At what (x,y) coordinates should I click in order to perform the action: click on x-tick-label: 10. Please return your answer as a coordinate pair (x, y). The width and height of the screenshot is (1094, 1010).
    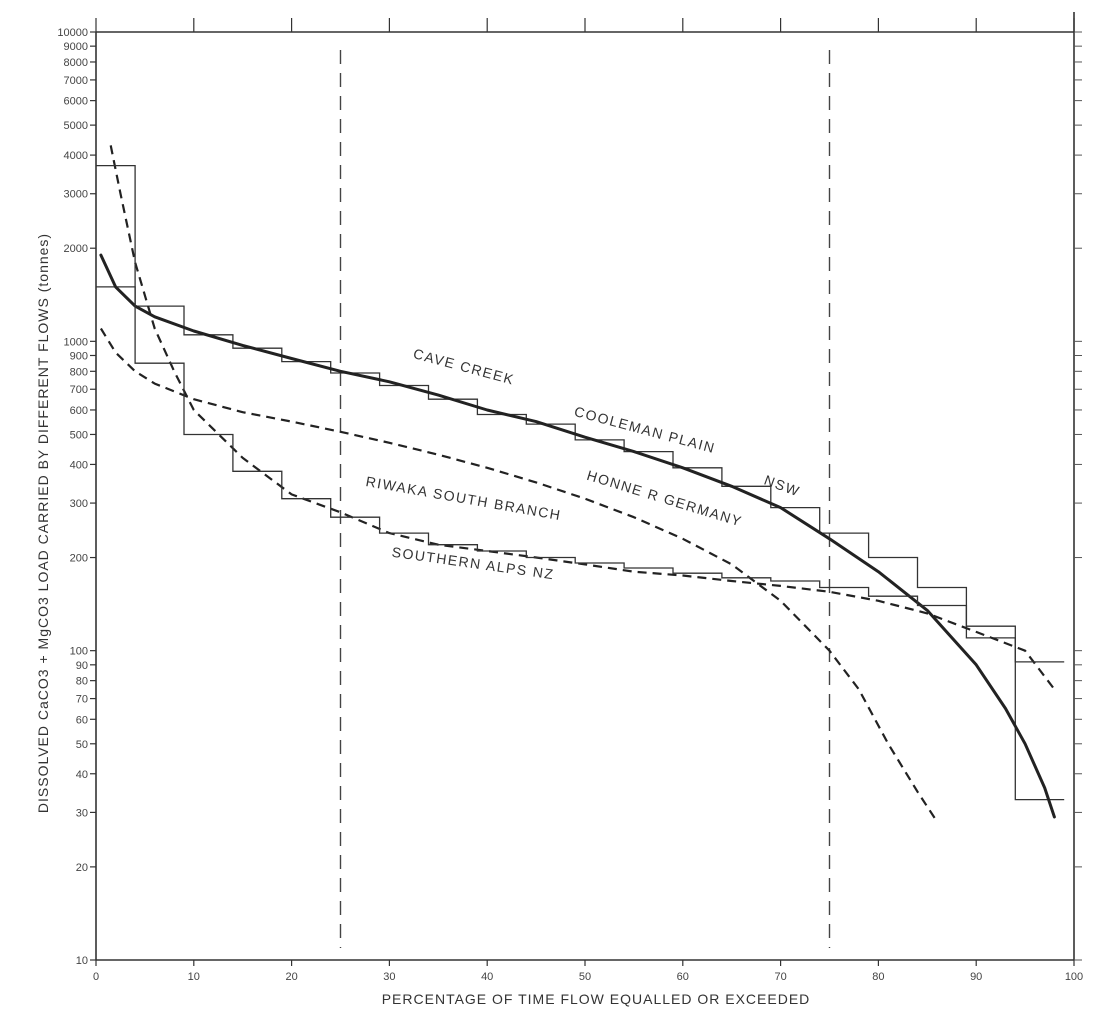
    Looking at the image, I should click on (194, 977).